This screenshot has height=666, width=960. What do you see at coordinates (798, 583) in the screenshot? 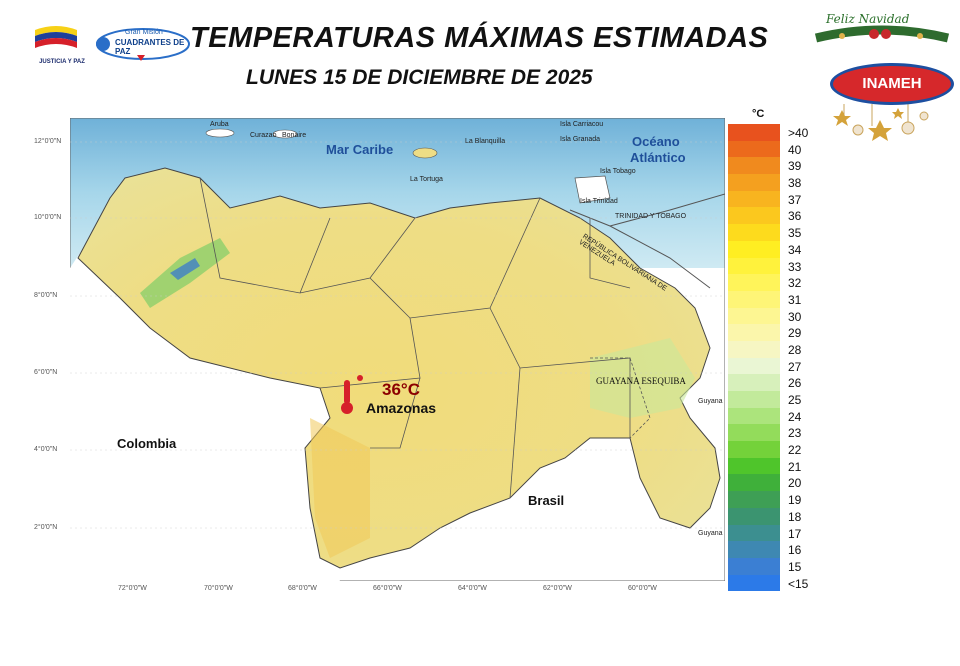
I see `legend-label: <15` at bounding box center [798, 583].